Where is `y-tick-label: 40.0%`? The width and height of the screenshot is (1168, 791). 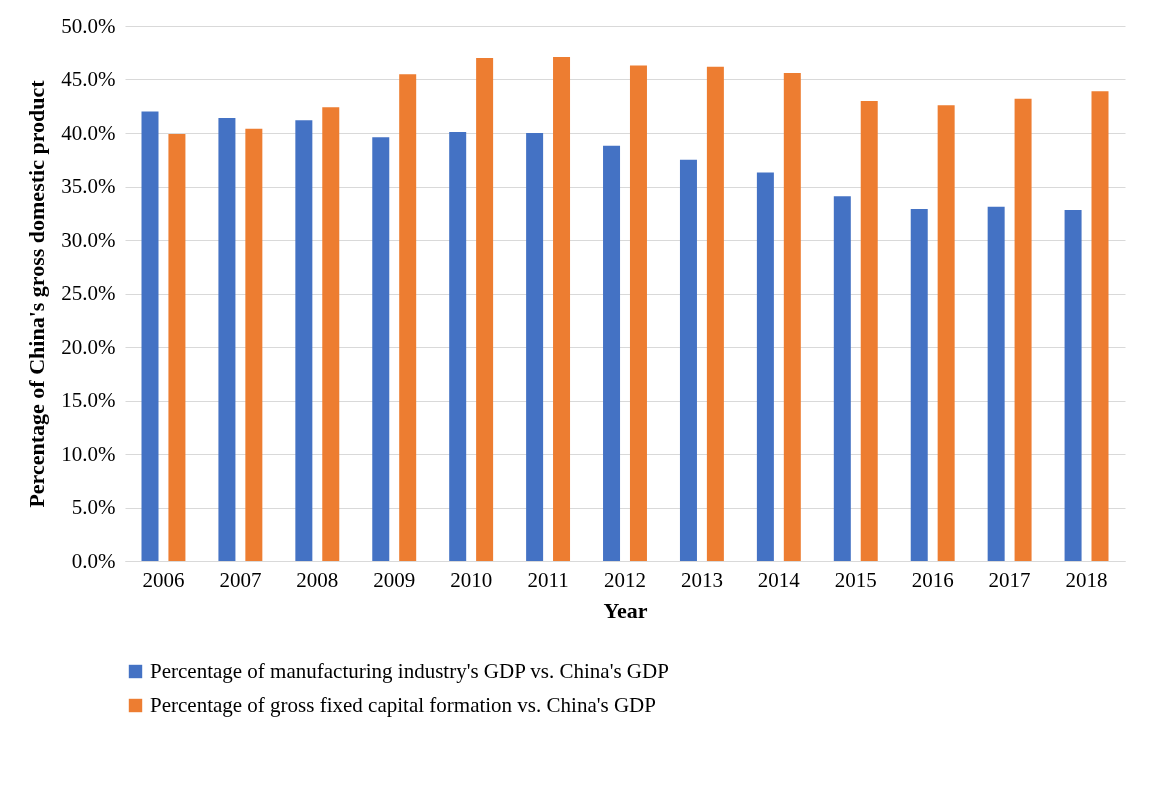 y-tick-label: 40.0% is located at coordinates (88, 132).